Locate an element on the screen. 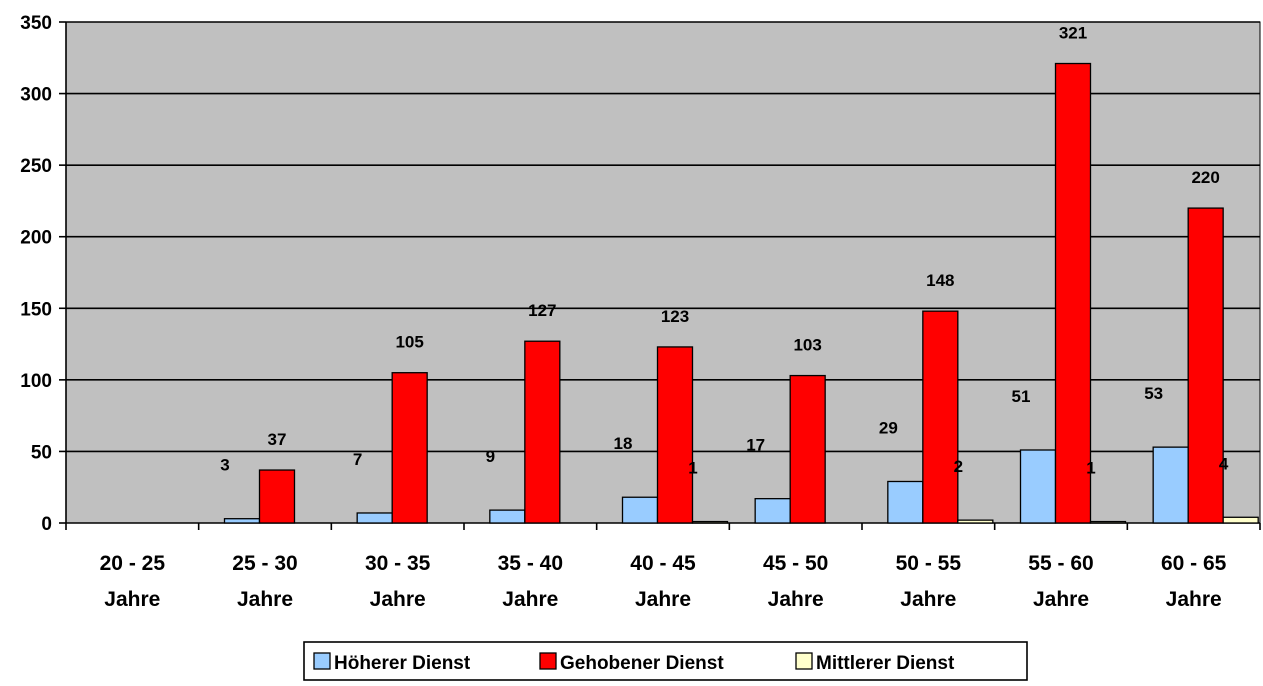 The height and width of the screenshot is (686, 1263). data-label: 123 is located at coordinates (675, 316).